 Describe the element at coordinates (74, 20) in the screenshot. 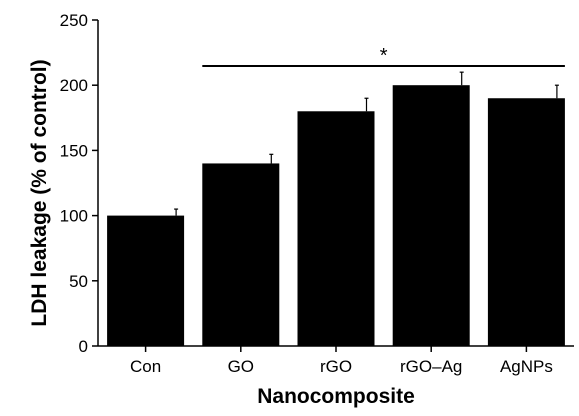

I see `y-tick-label: 250` at that location.